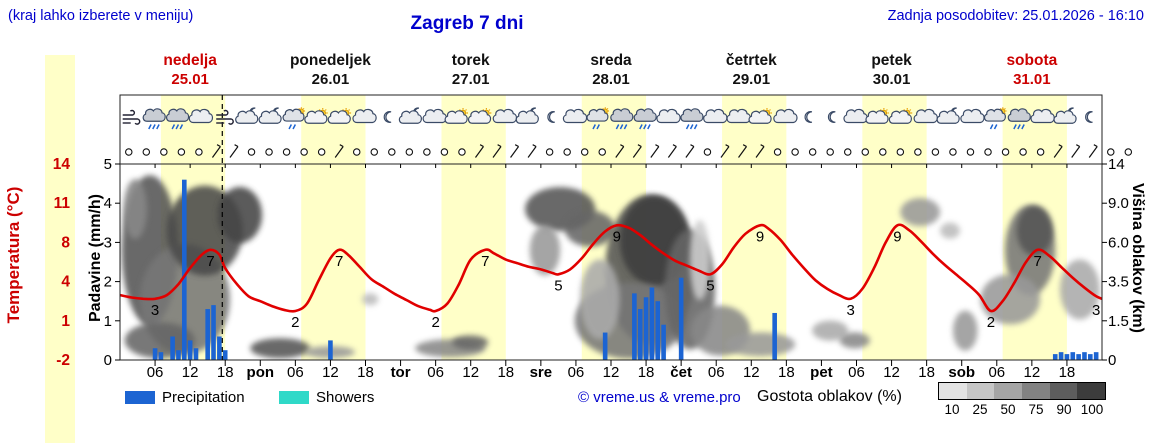 The width and height of the screenshot is (1152, 443). I want to click on day-name: sobota, so click(1032, 60).